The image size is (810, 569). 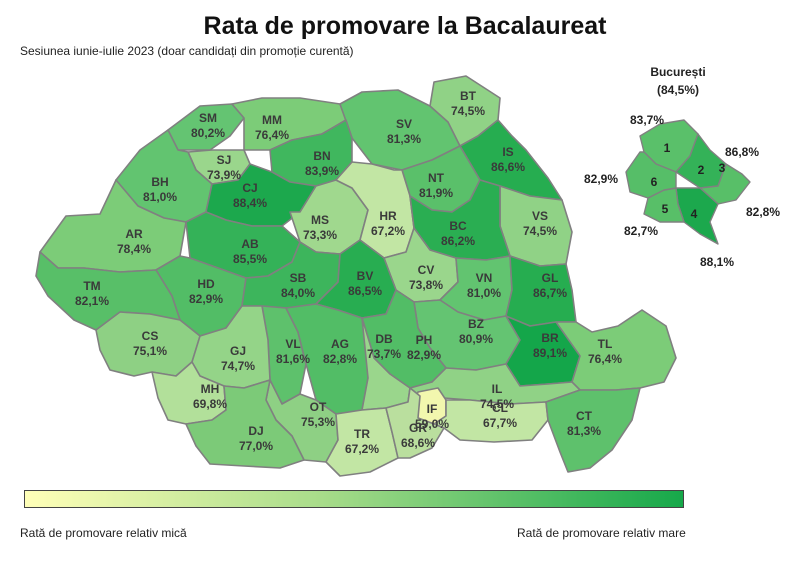 What do you see at coordinates (150, 351) in the screenshot?
I see `county-value-cs: 75,1%` at bounding box center [150, 351].